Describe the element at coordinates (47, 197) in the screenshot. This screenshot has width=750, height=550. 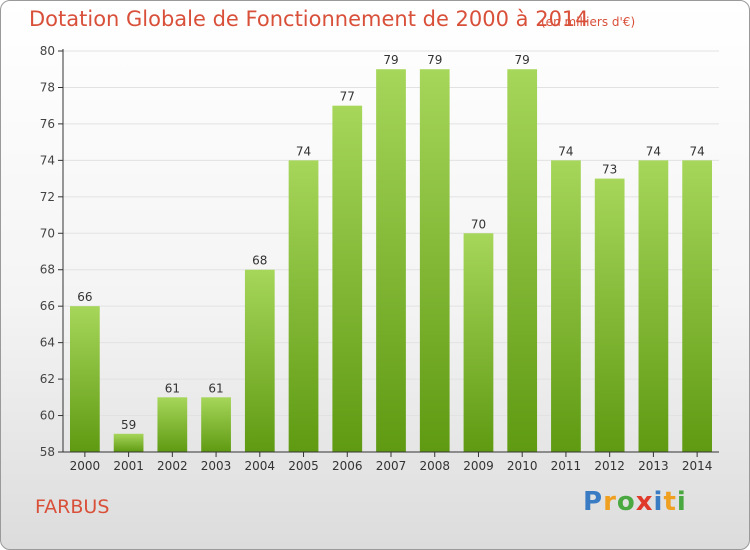
I see `y-tick-label: 72` at that location.